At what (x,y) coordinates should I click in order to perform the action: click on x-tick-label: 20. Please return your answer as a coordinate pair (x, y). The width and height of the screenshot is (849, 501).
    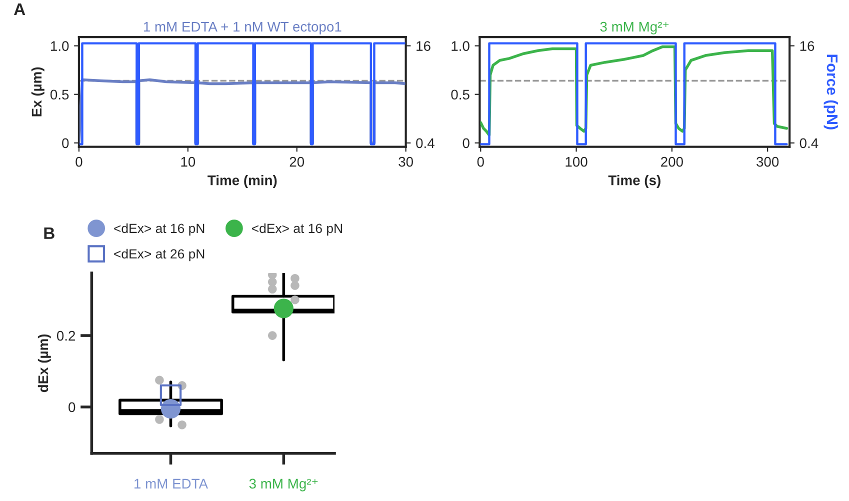
    Looking at the image, I should click on (297, 161).